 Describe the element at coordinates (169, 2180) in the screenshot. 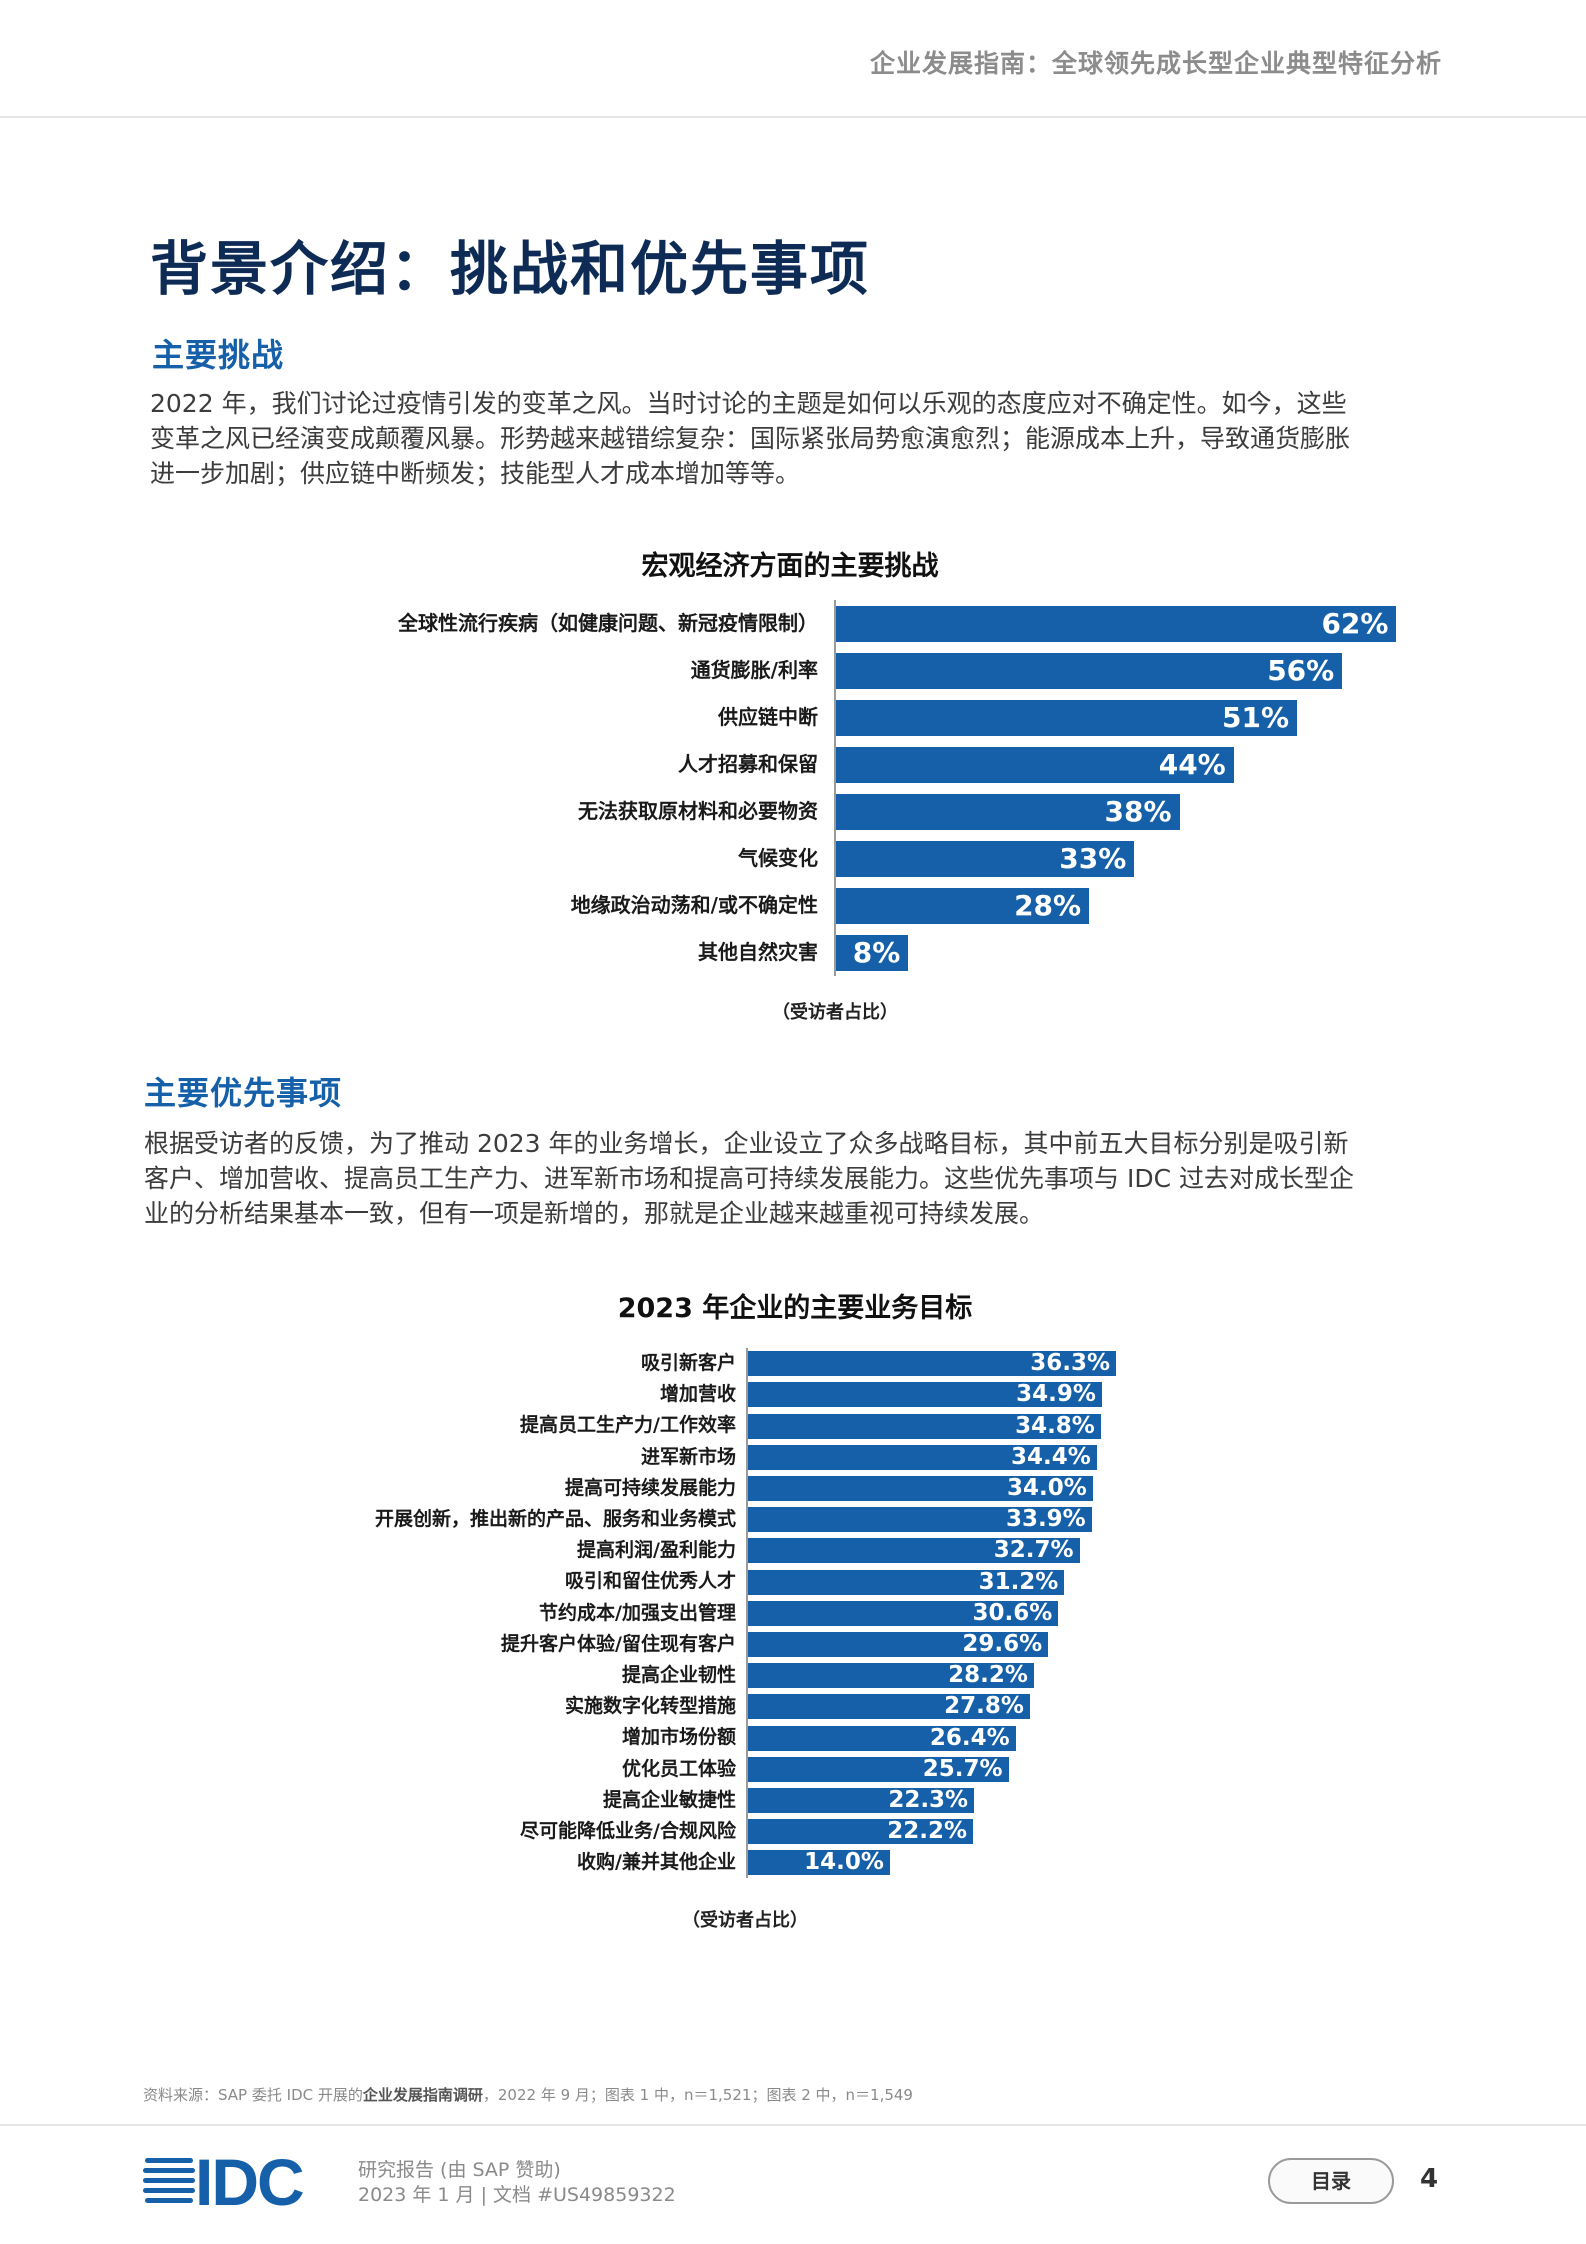

I see `idc-globe-icon` at that location.